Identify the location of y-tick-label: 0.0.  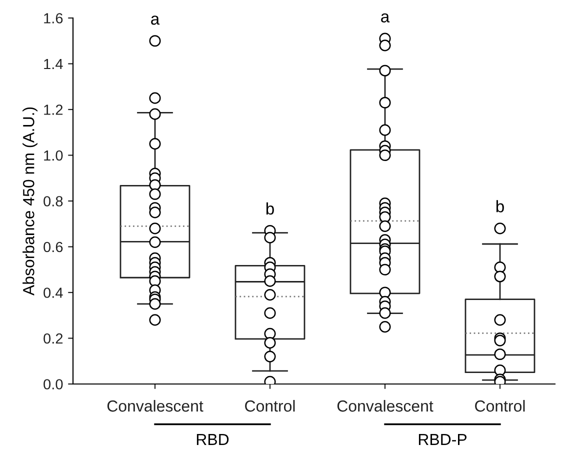
(53, 384).